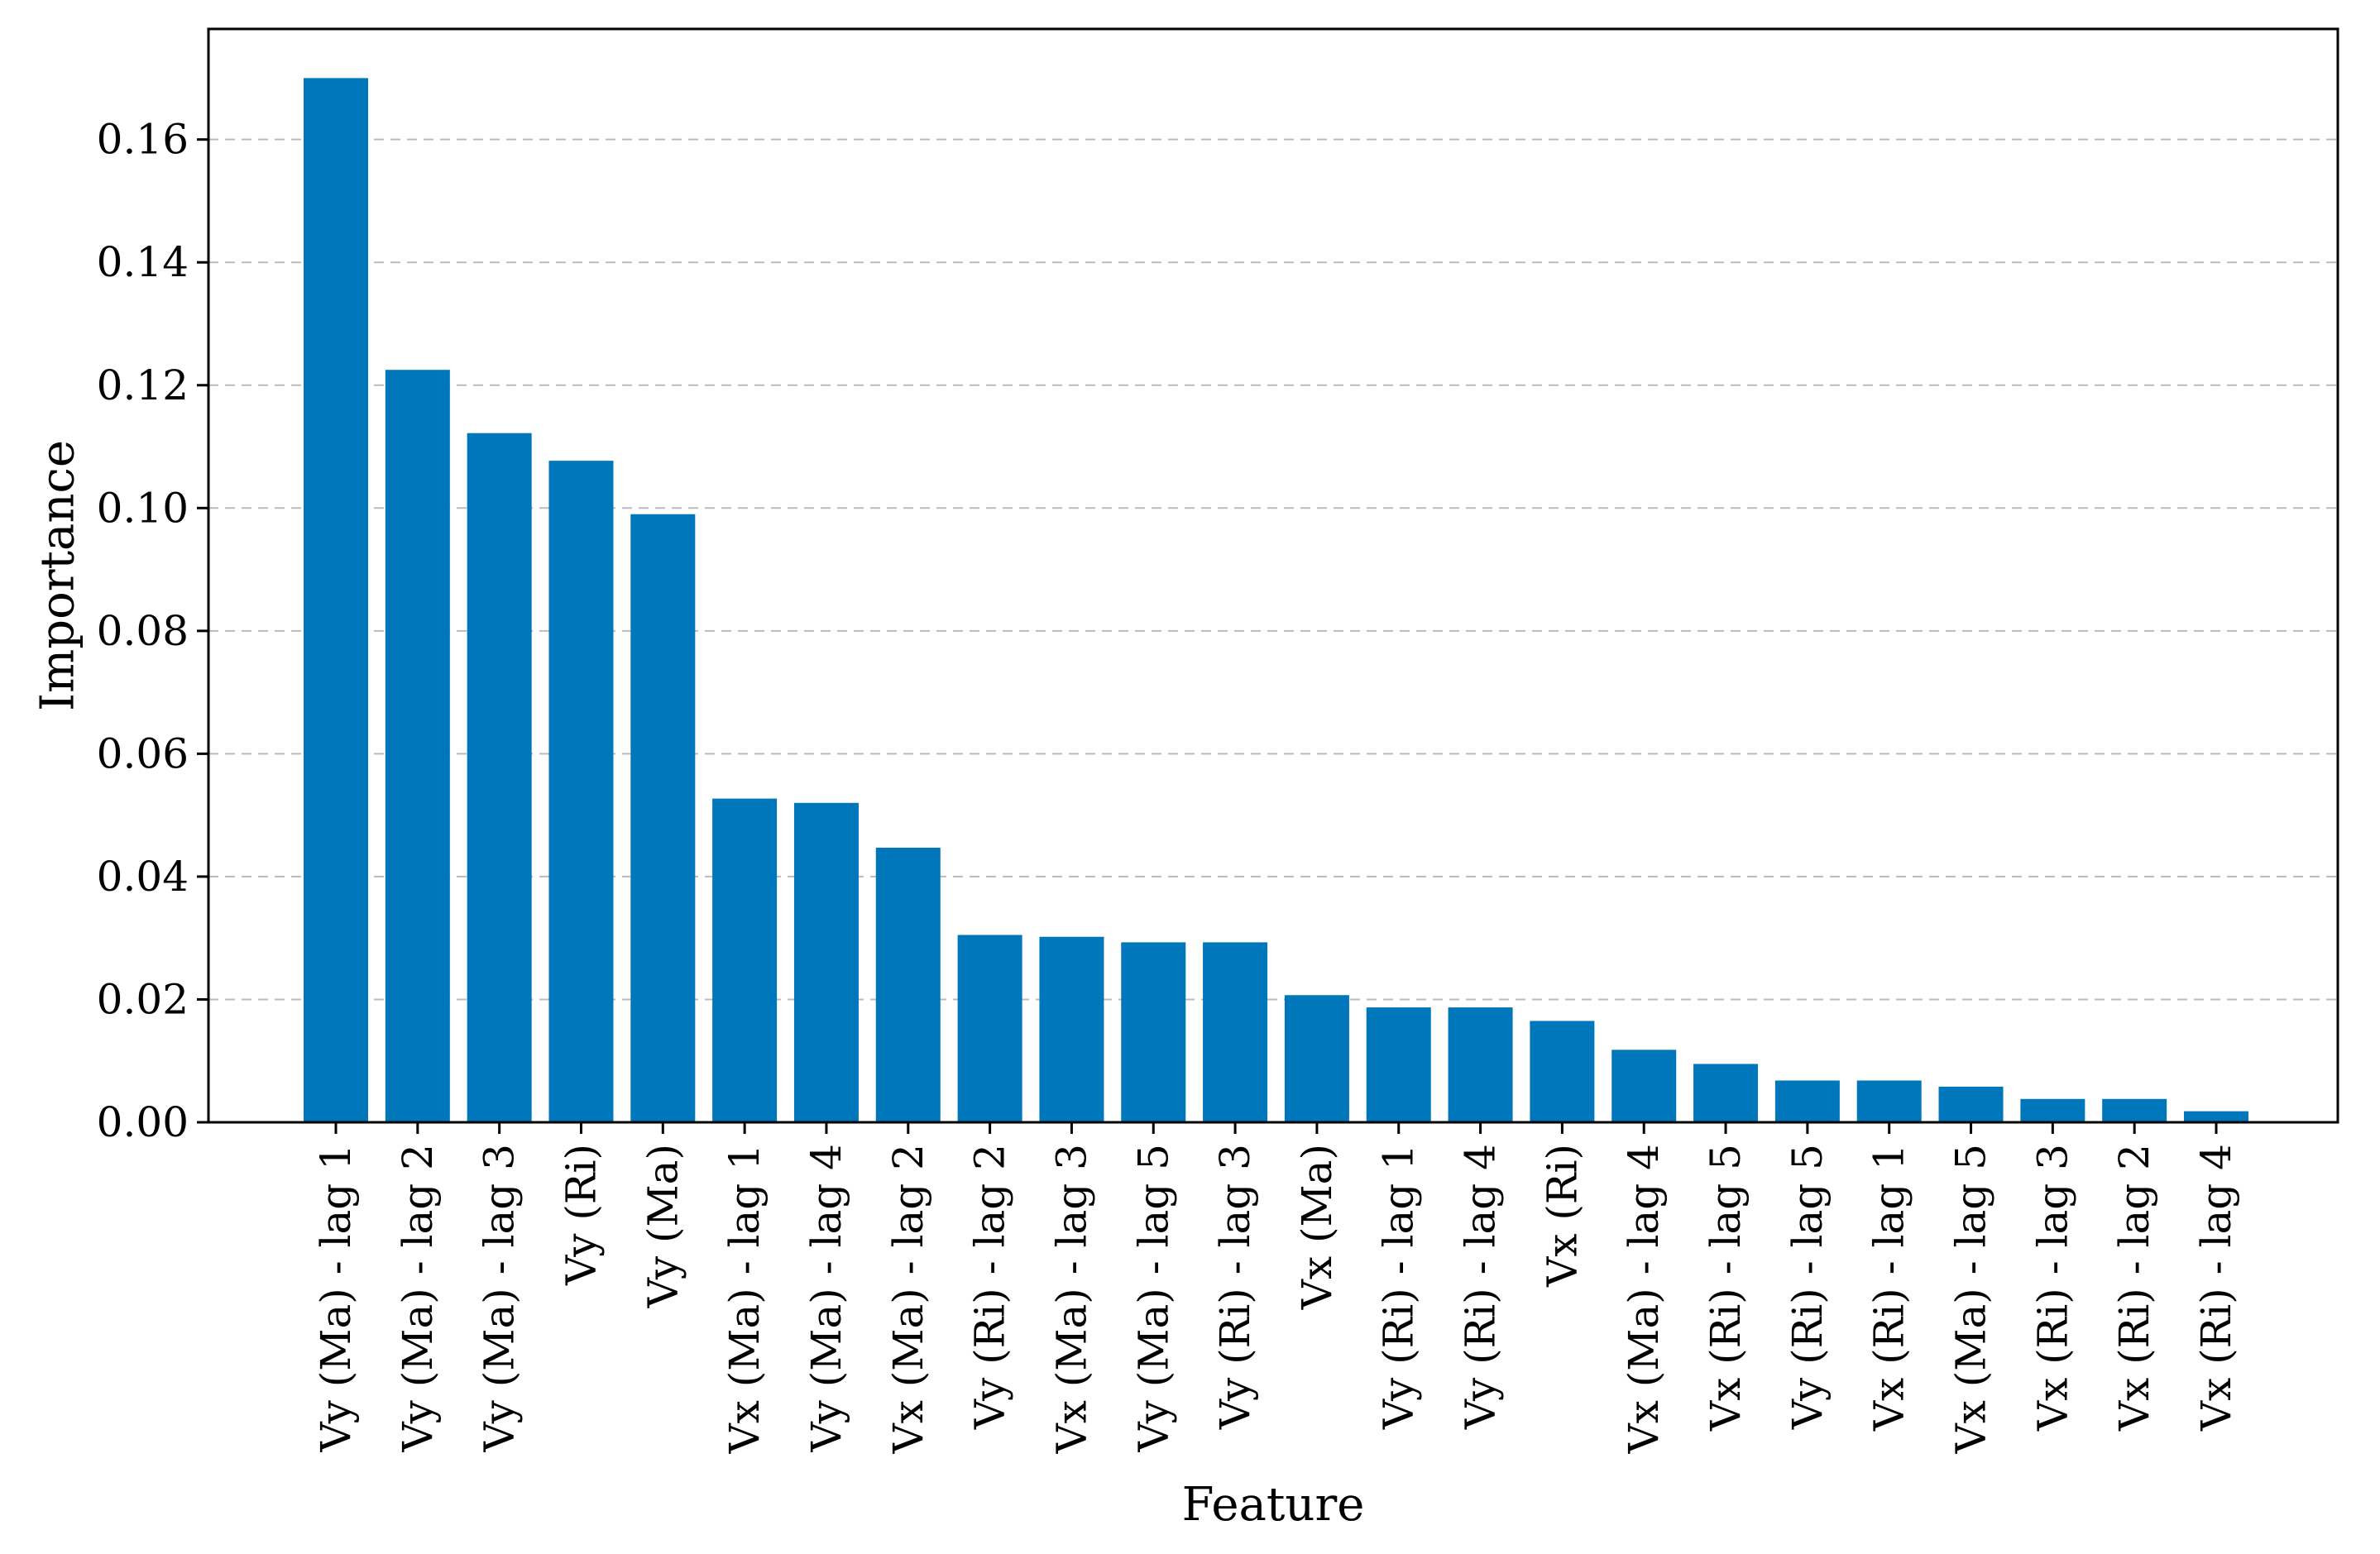  I want to click on y-tick-label: 0.10, so click(143, 508).